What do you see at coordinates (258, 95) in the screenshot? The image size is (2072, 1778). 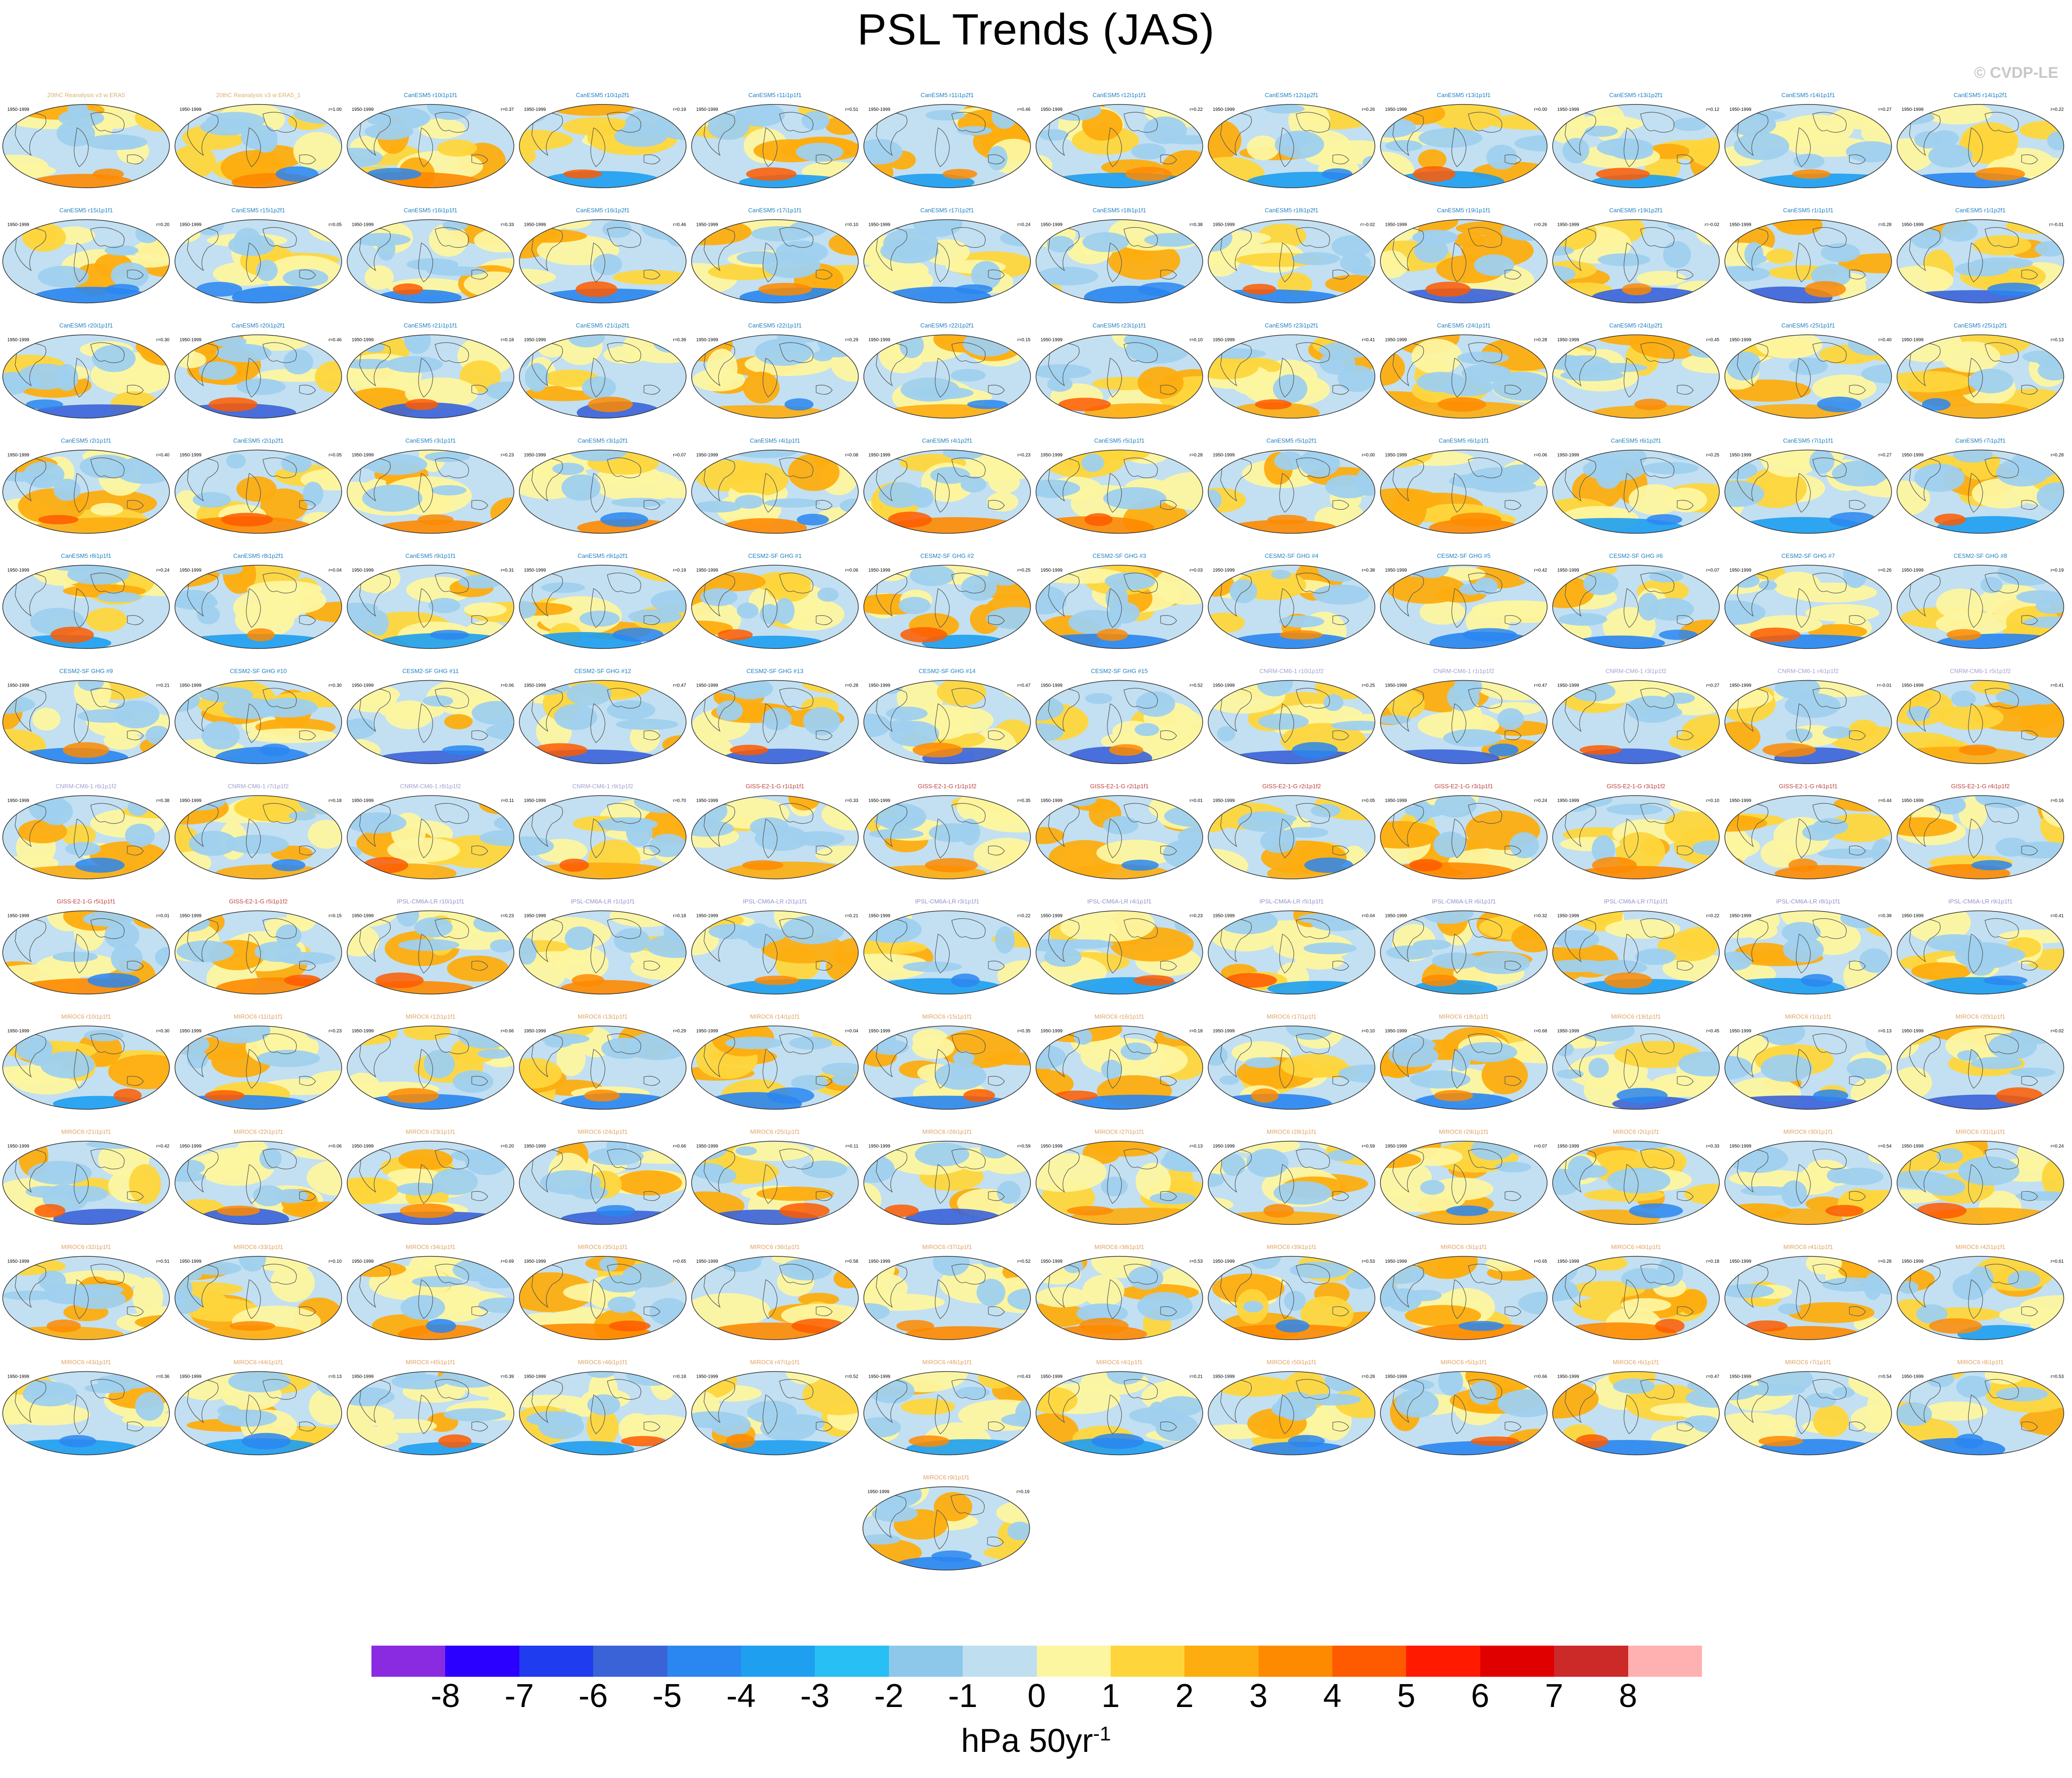 I see `panel-title: 20thC Reanalysis v3 w ERA5_1` at bounding box center [258, 95].